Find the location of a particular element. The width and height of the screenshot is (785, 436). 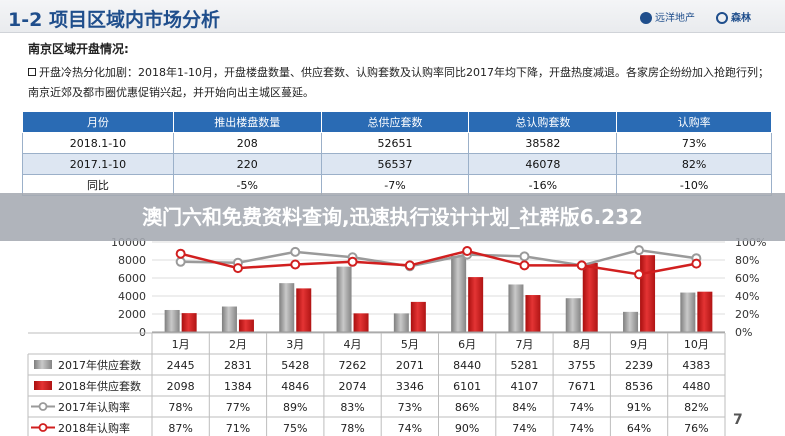

table-header-cell: 总认购套数 is located at coordinates (543, 122).